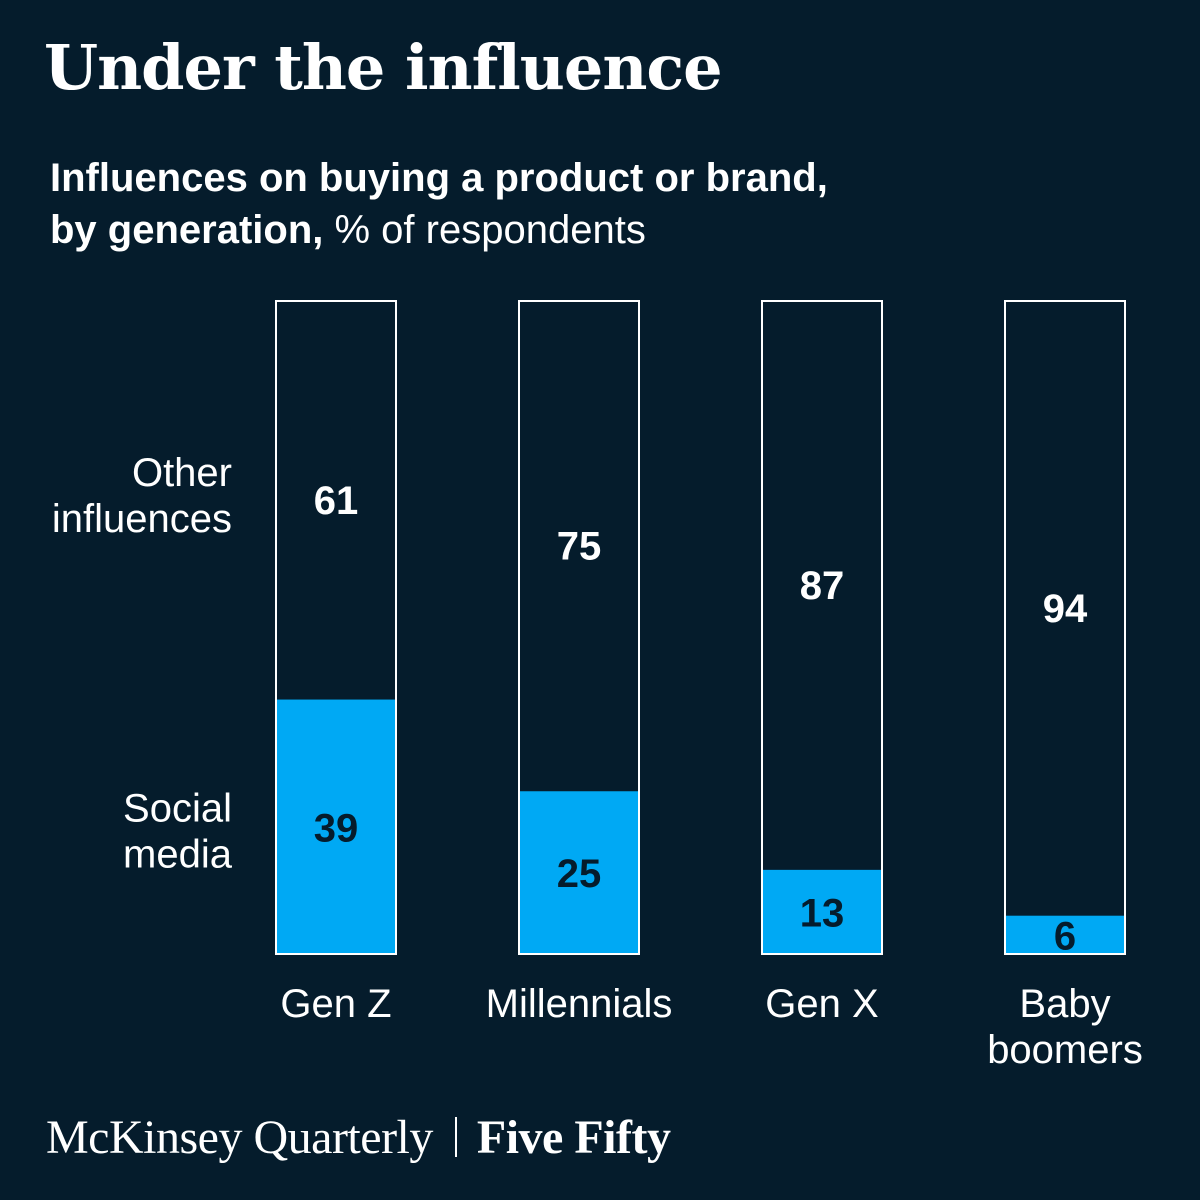 The width and height of the screenshot is (1200, 1200). What do you see at coordinates (335, 1004) in the screenshot?
I see `category-label-gen-z: Gen Z` at bounding box center [335, 1004].